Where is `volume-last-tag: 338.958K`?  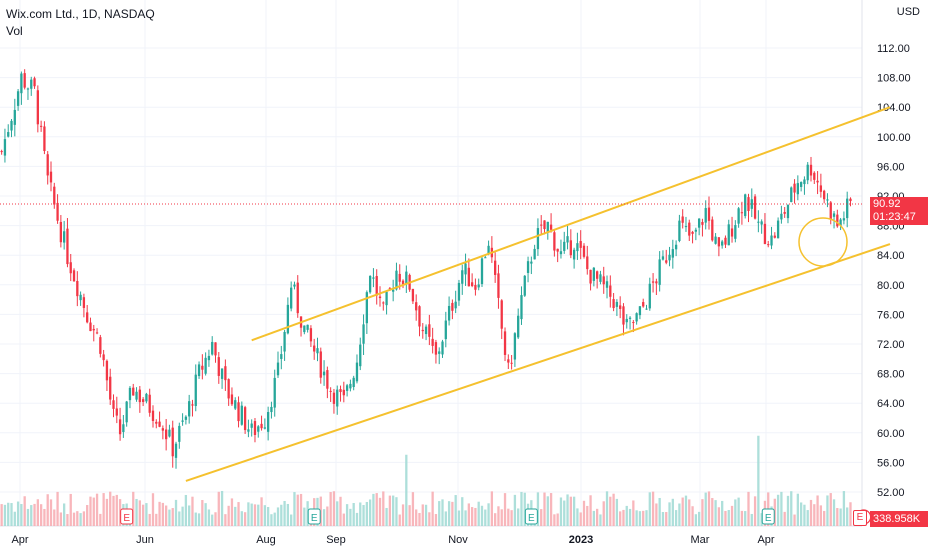
volume-last-tag: 338.958K is located at coordinates (899, 519).